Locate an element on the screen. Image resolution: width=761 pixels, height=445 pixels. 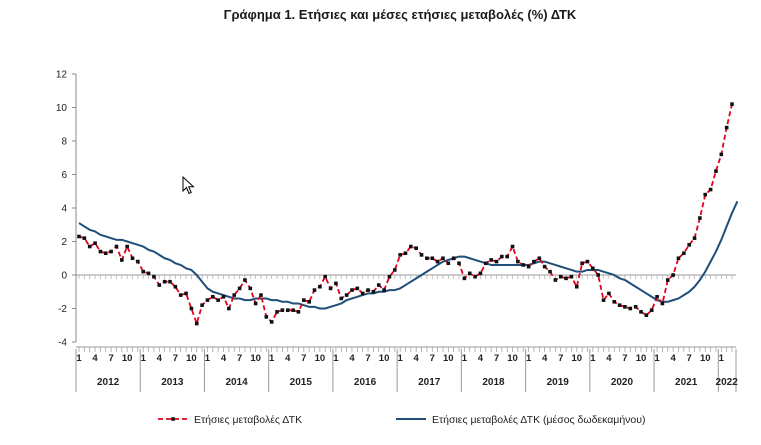
mouse-pointer-icon is located at coordinates (188, 185).